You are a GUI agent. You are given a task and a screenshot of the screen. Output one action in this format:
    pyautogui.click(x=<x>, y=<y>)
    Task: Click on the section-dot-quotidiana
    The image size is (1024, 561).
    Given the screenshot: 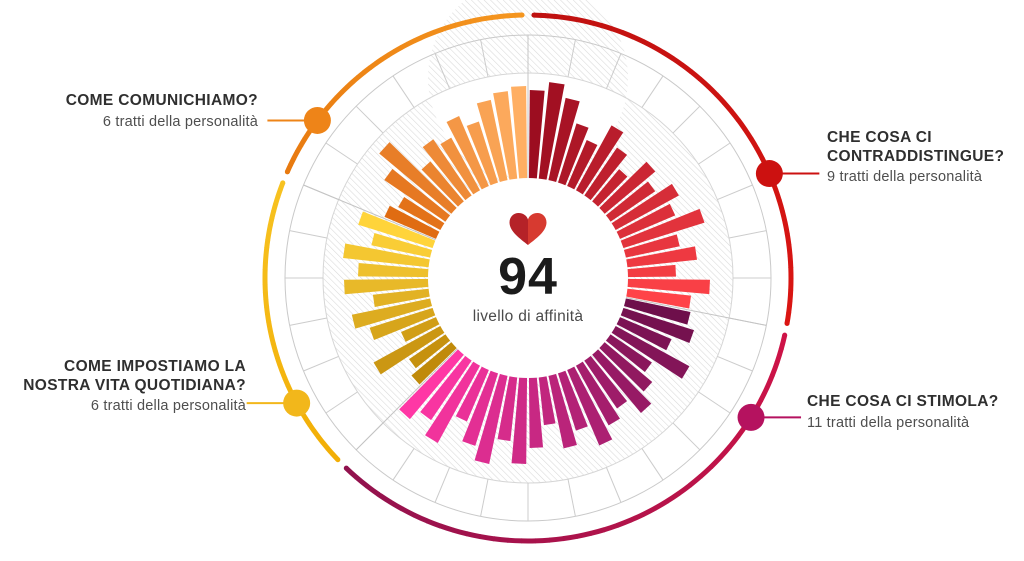 What is the action you would take?
    pyautogui.click(x=297, y=403)
    